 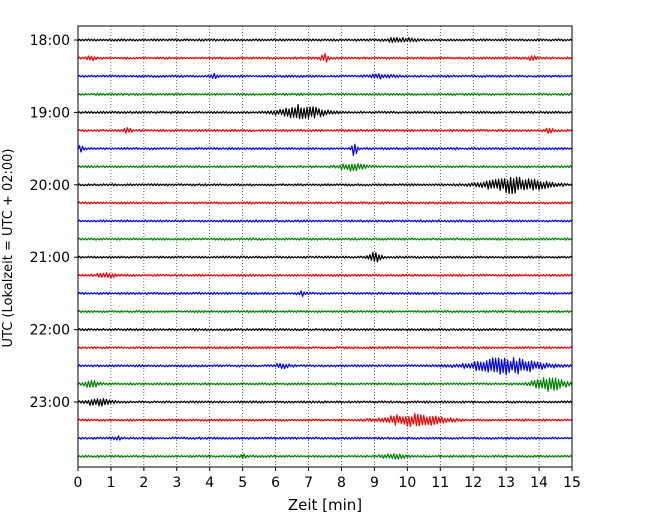 I want to click on y-tick-label: 23:00, so click(x=50, y=403).